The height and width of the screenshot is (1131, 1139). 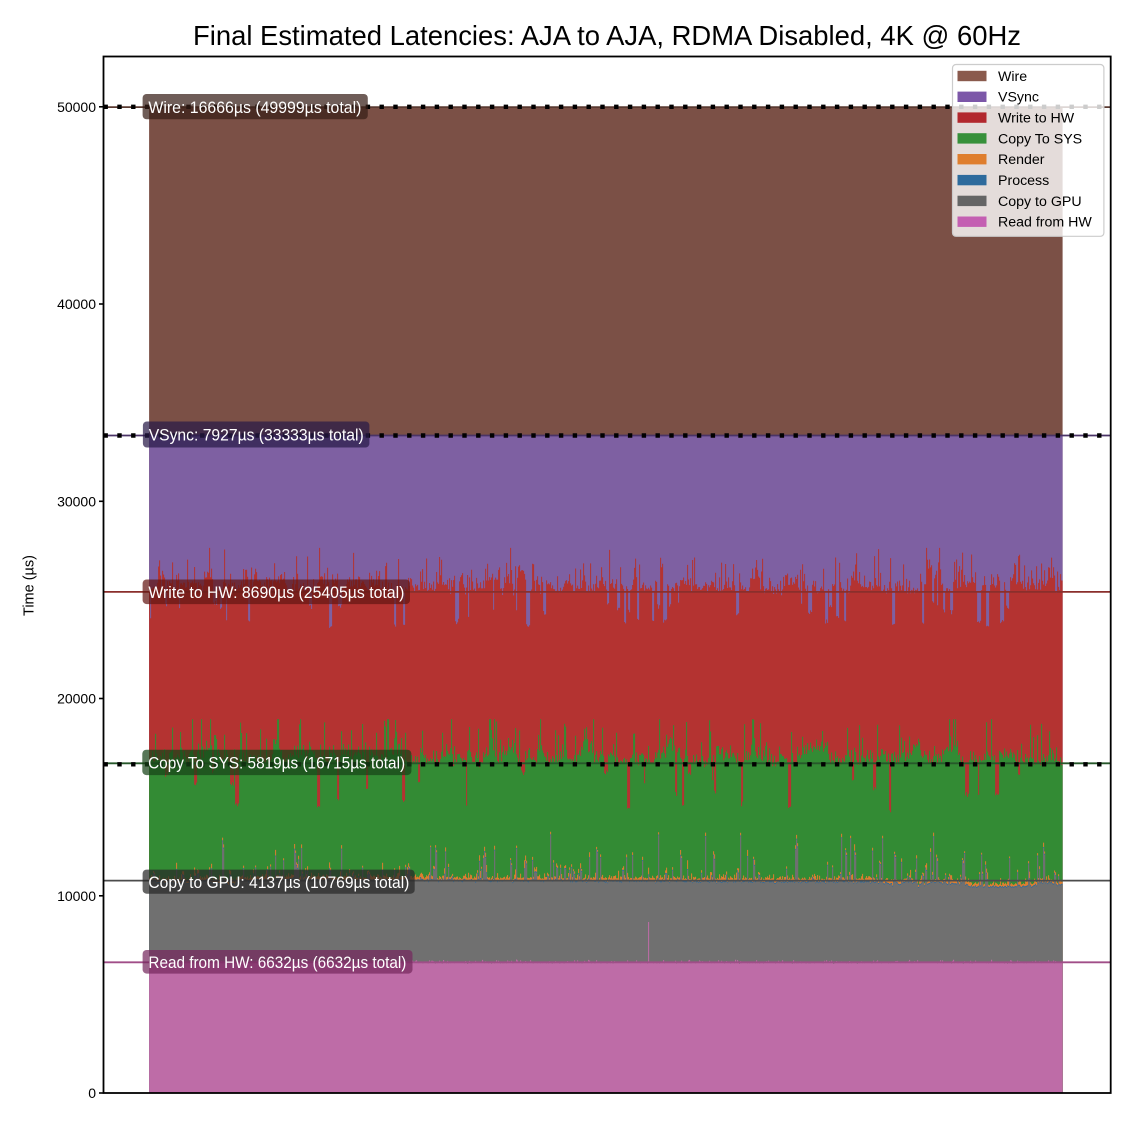 I want to click on svg-text: 0, so click(x=92, y=1093).